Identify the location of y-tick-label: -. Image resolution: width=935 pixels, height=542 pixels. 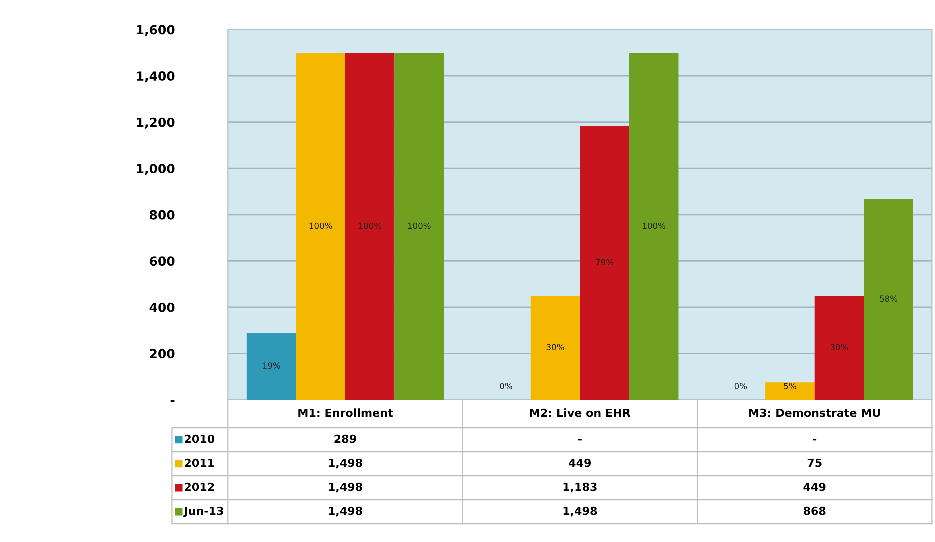
(172, 401).